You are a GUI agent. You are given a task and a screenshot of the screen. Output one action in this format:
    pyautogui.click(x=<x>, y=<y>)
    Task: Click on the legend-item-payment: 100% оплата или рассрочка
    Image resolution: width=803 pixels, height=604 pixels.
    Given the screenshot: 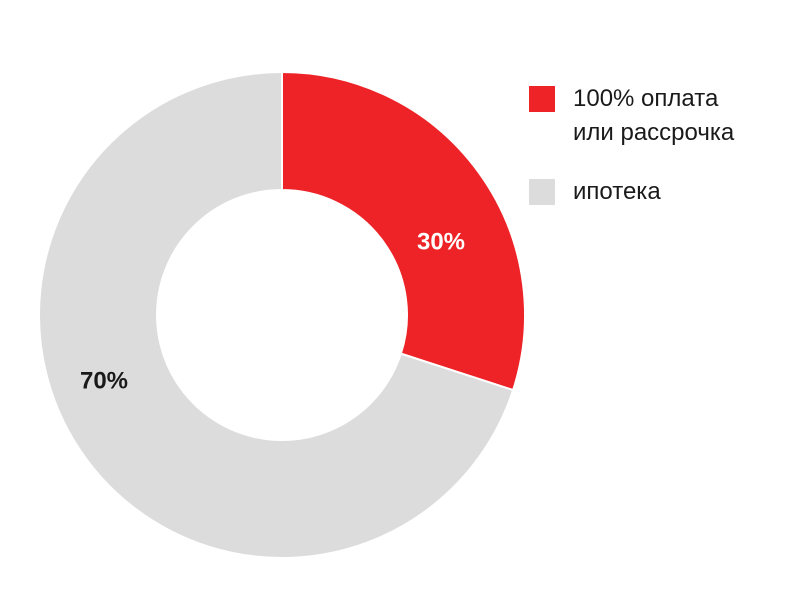 What is the action you would take?
    pyautogui.click(x=664, y=116)
    